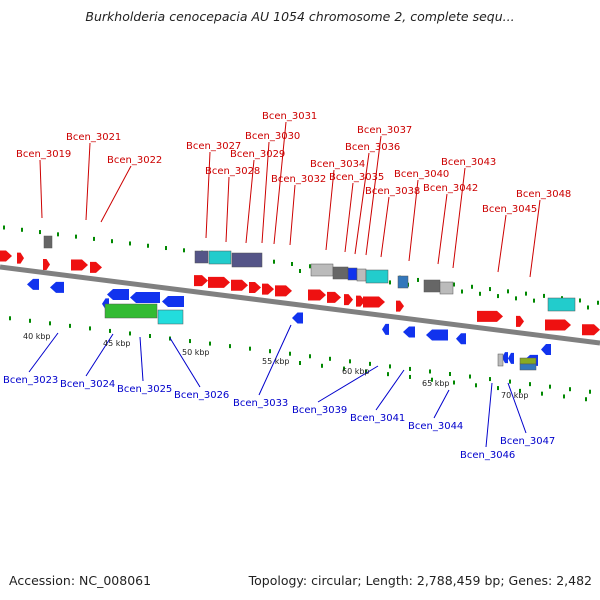  Describe the element at coordinates (527, 441) in the screenshot. I see `gene-label-minus: Bcen_3047` at that location.